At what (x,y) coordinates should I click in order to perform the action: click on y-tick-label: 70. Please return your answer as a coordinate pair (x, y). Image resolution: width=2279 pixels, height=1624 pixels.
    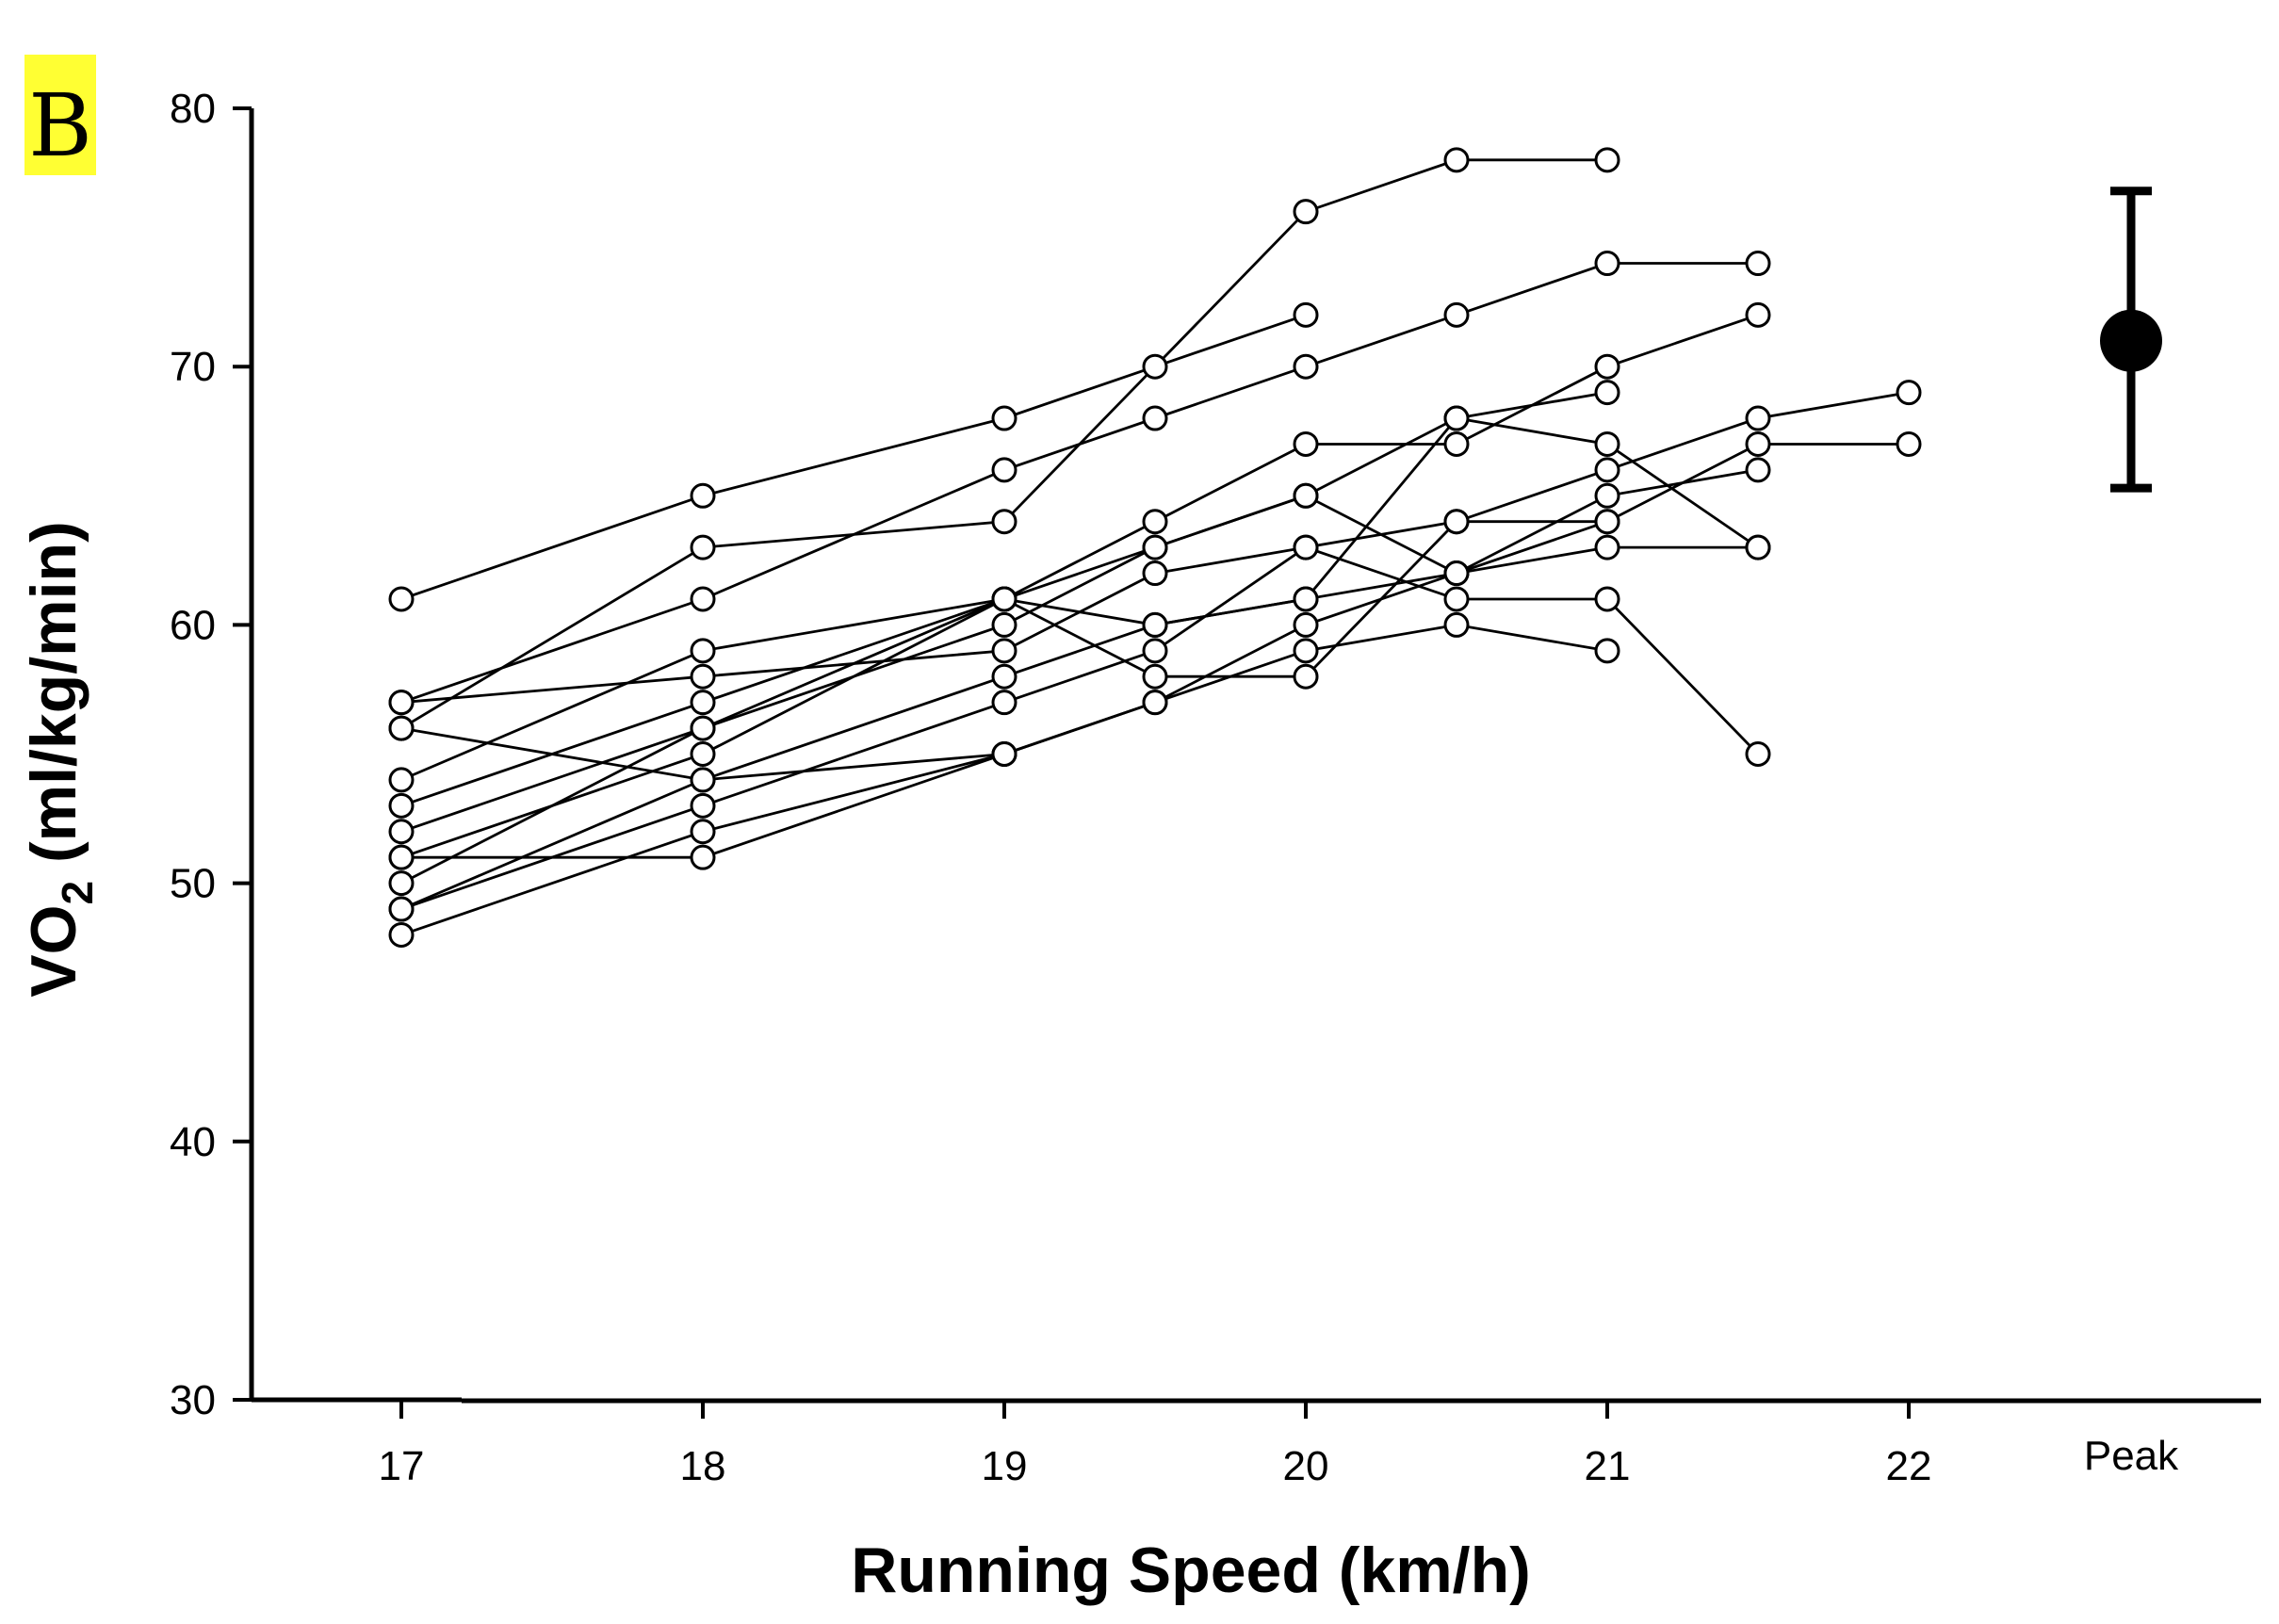
    Looking at the image, I should click on (193, 367).